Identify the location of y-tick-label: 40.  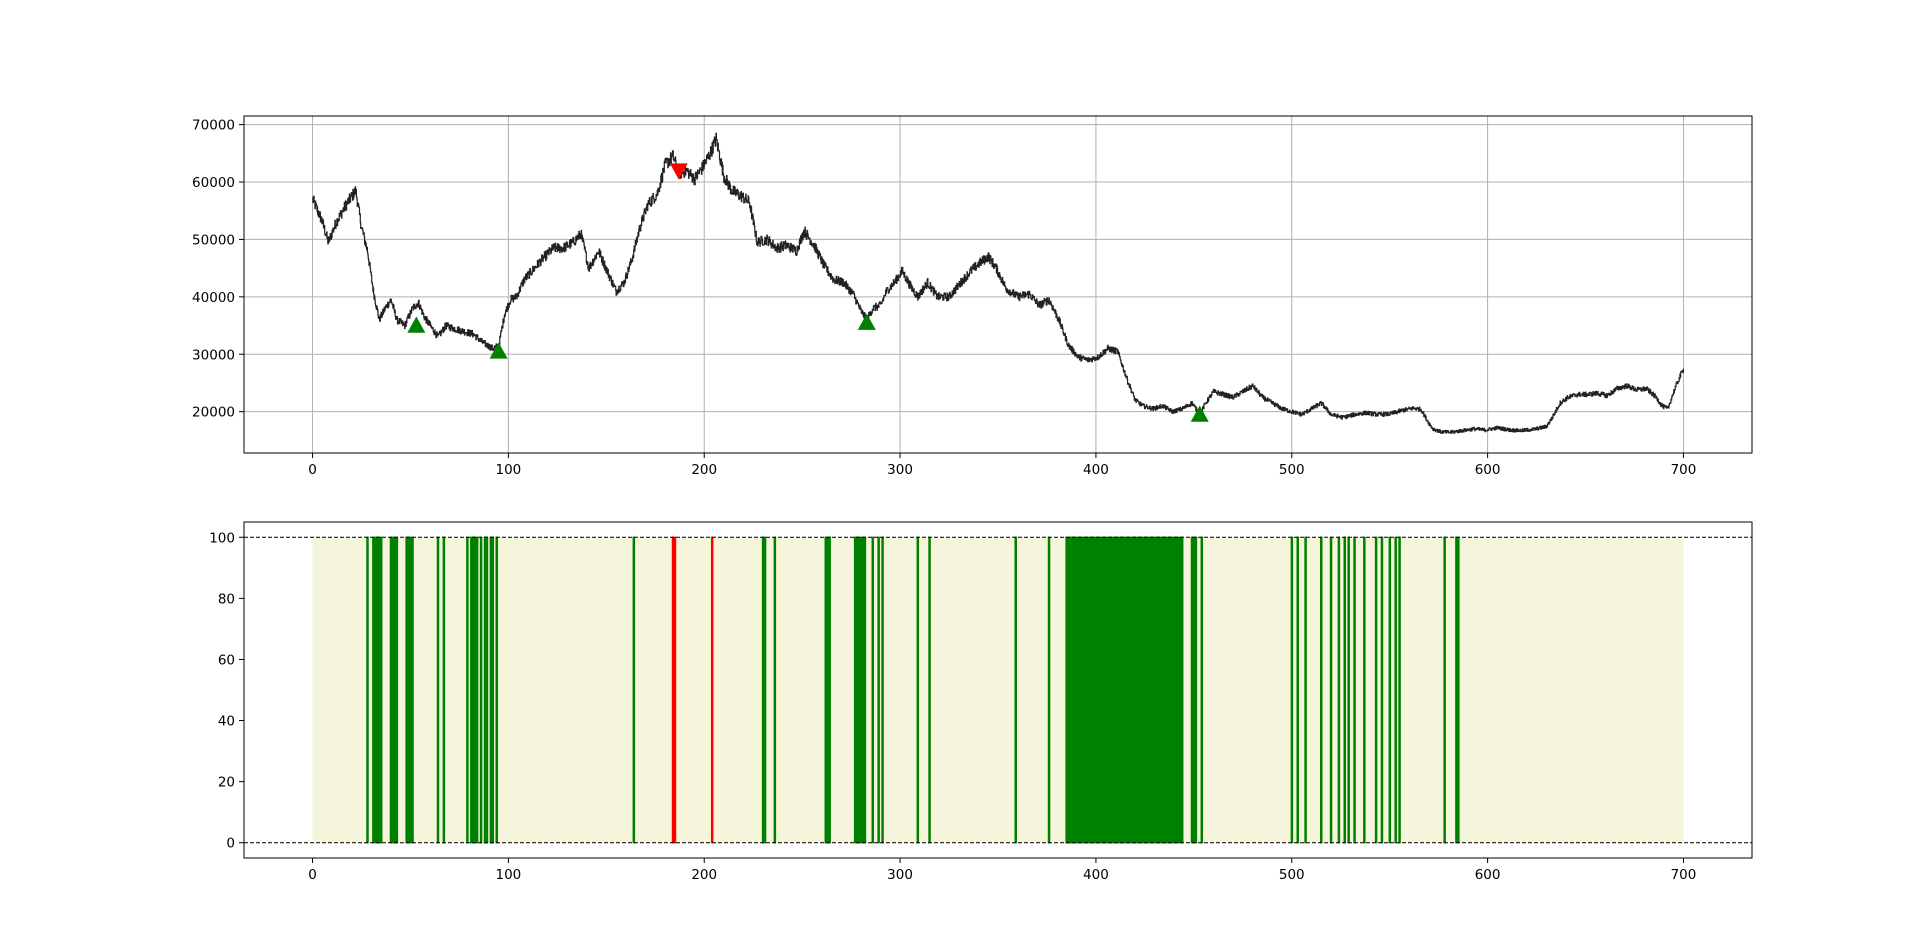
(226, 722).